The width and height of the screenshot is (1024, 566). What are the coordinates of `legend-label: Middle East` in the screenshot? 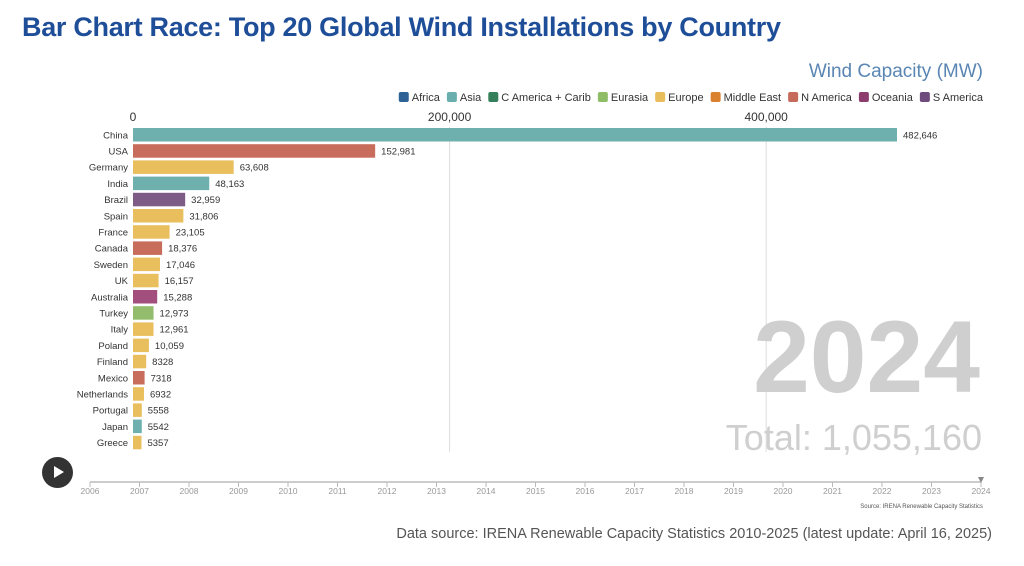 It's located at (752, 98).